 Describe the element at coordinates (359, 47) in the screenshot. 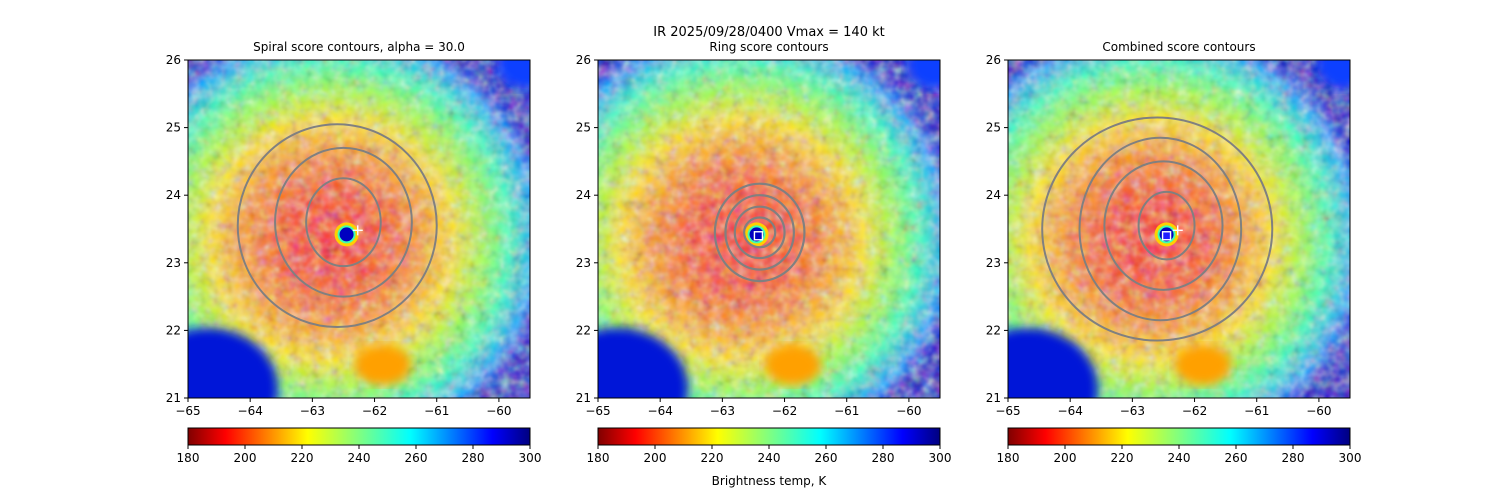

I see `panel-title: Spiral score contours, alpha = 30.0` at that location.